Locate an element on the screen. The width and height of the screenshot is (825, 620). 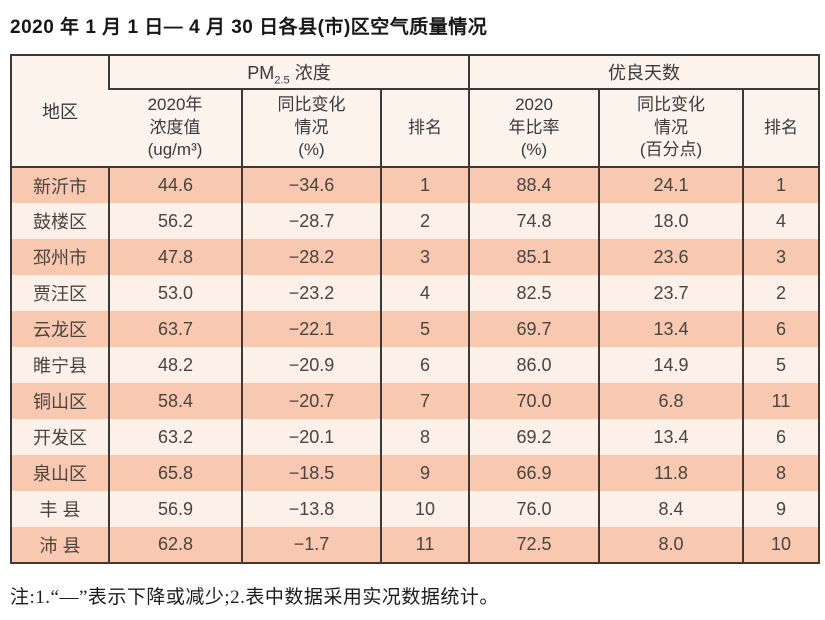
value-cell: −20.1 is located at coordinates (311, 437).